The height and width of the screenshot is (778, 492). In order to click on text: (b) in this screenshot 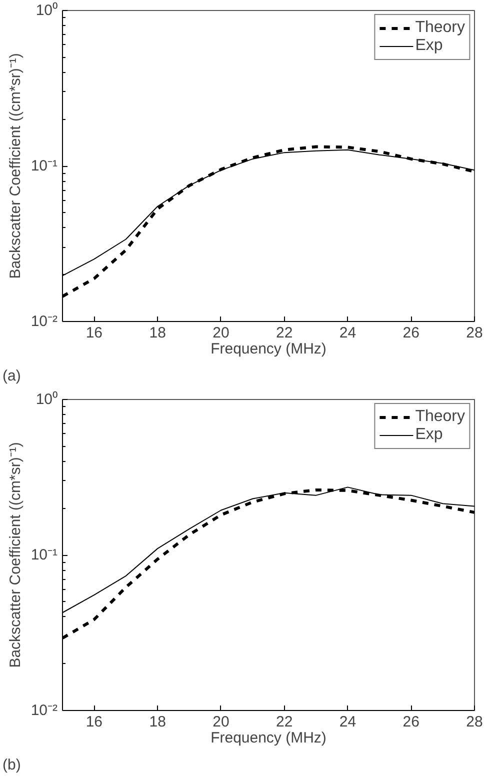, I will do `click(11, 765)`.